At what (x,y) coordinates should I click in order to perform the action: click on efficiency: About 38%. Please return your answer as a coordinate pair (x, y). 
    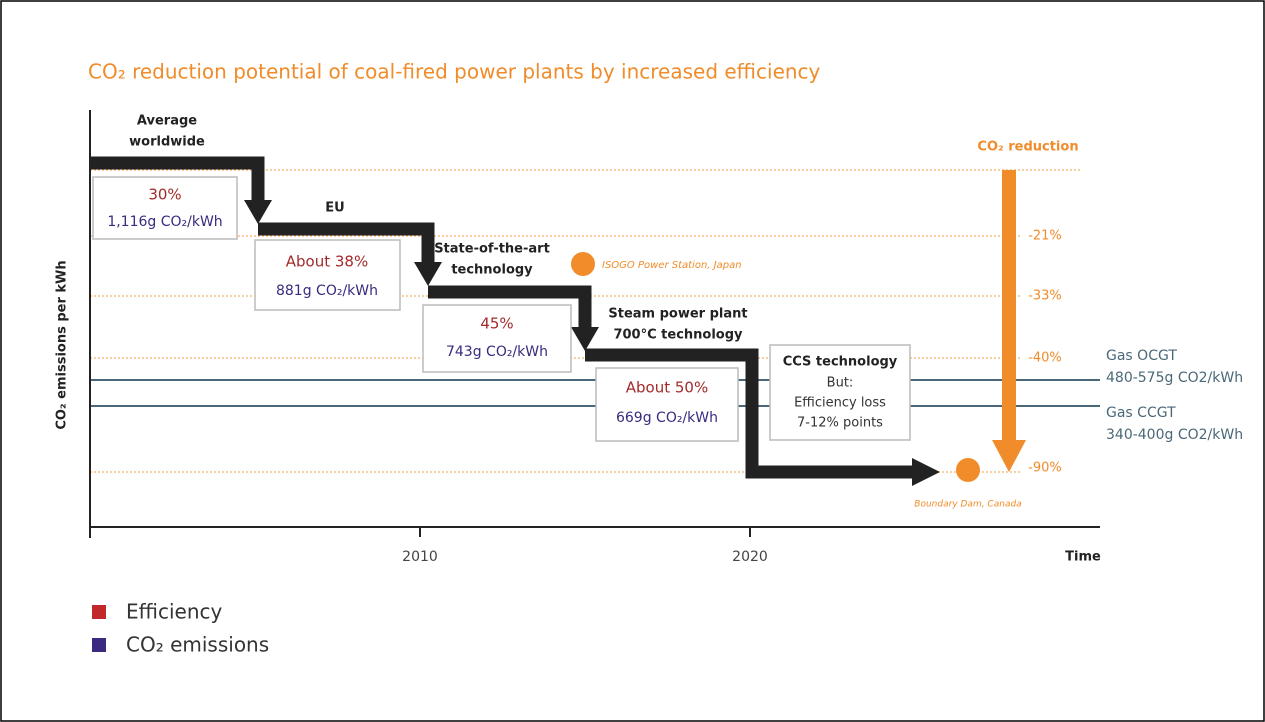
    Looking at the image, I should click on (327, 262).